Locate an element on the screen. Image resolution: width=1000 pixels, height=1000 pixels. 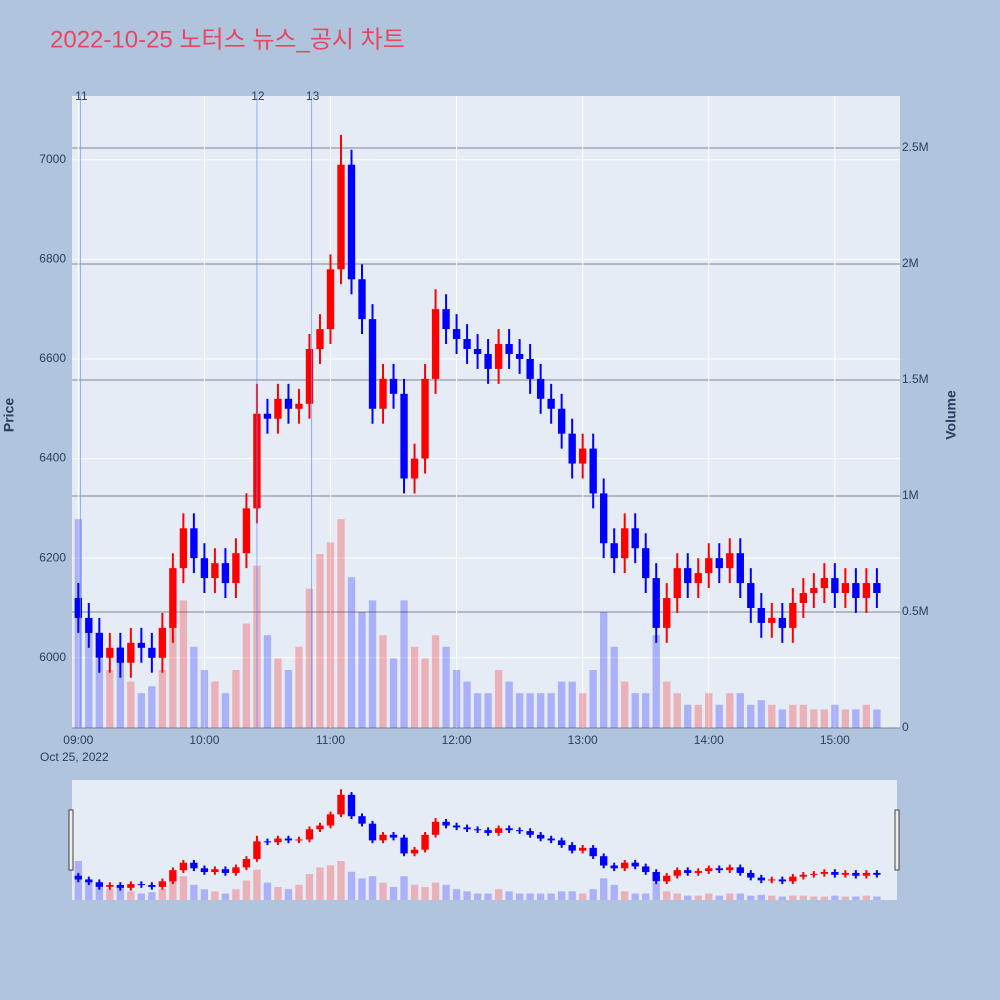
x-tick-label: 12:00 is located at coordinates (457, 740).